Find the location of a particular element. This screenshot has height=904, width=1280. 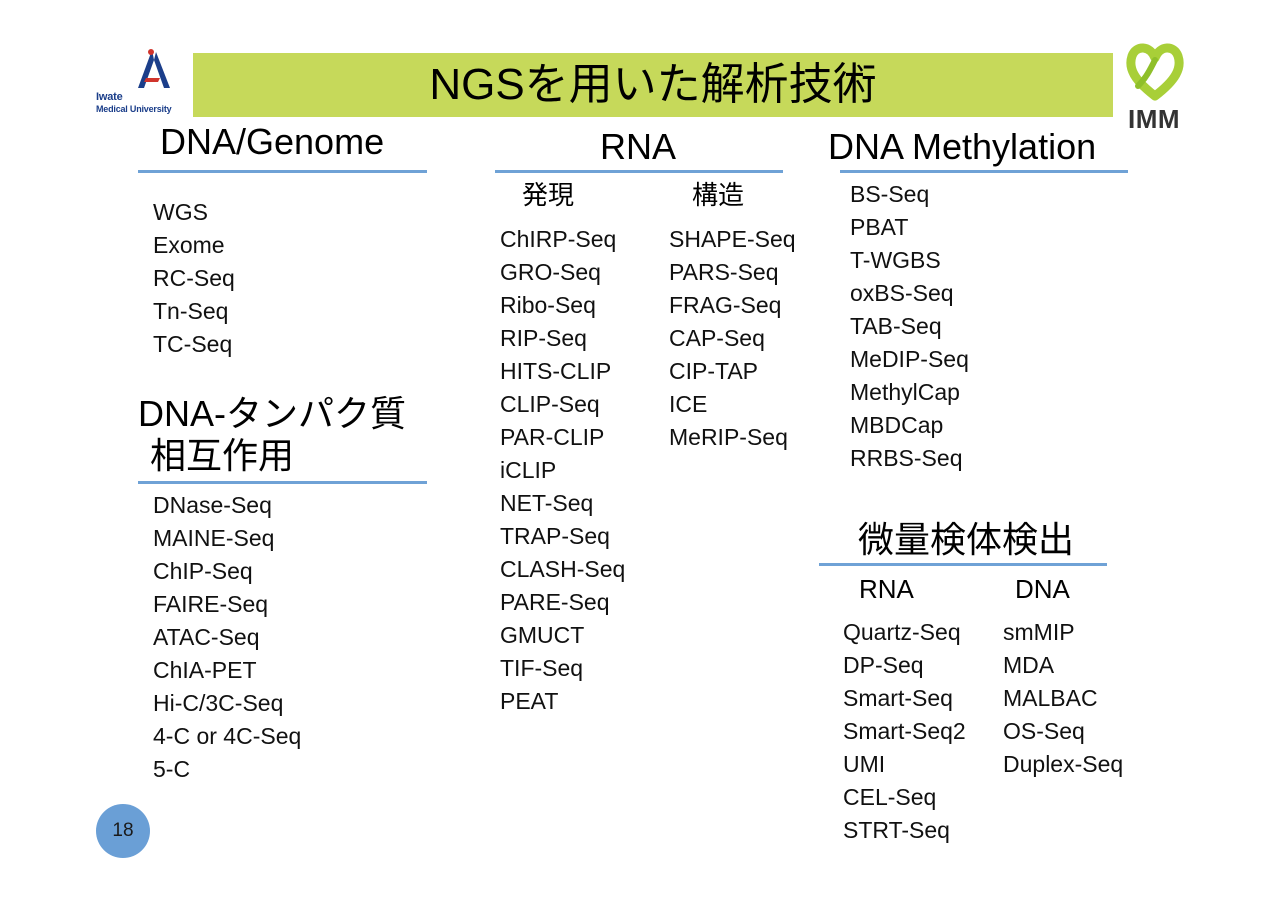

list-item: 4-C or 4C-Seq is located at coordinates (227, 736).